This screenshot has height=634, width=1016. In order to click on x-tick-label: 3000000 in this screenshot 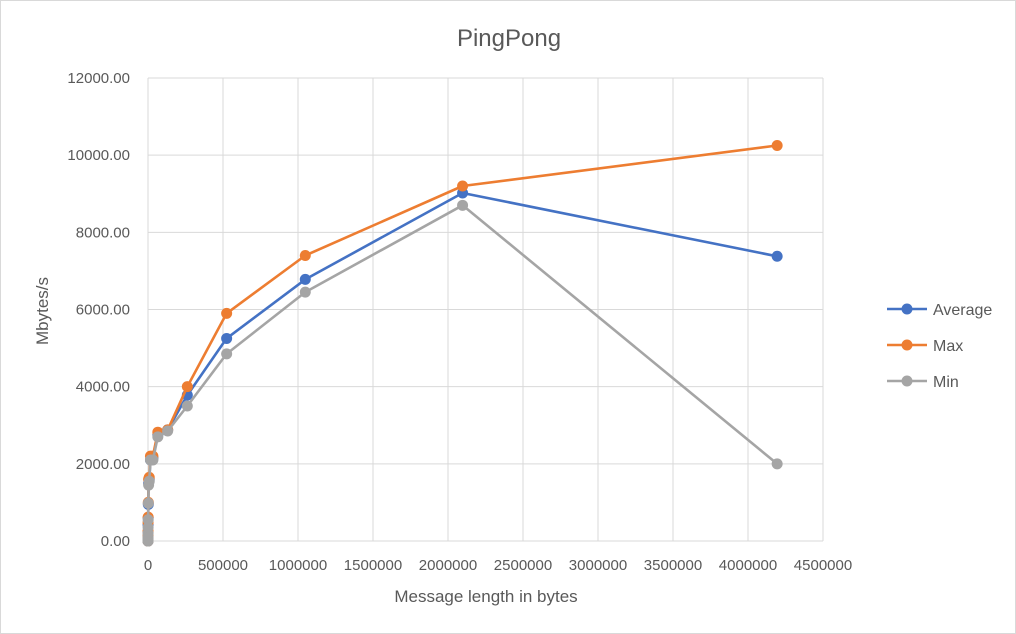, I will do `click(598, 565)`.